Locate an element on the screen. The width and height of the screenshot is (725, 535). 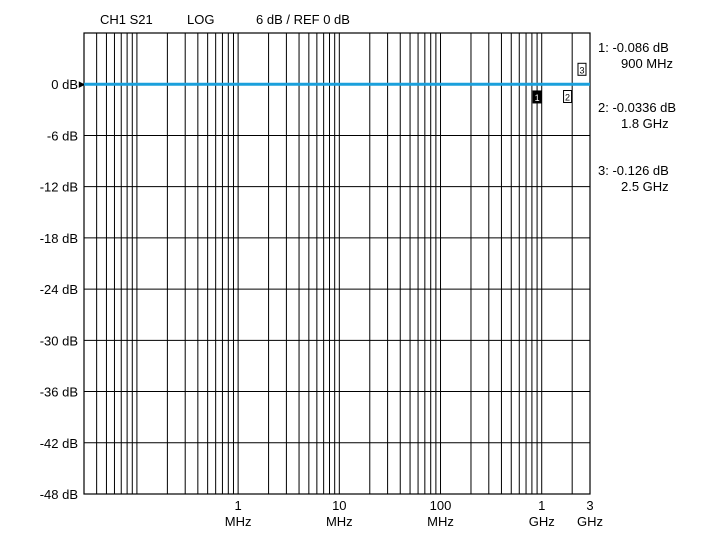
x-tick-label-value: 100 is located at coordinates (441, 505).